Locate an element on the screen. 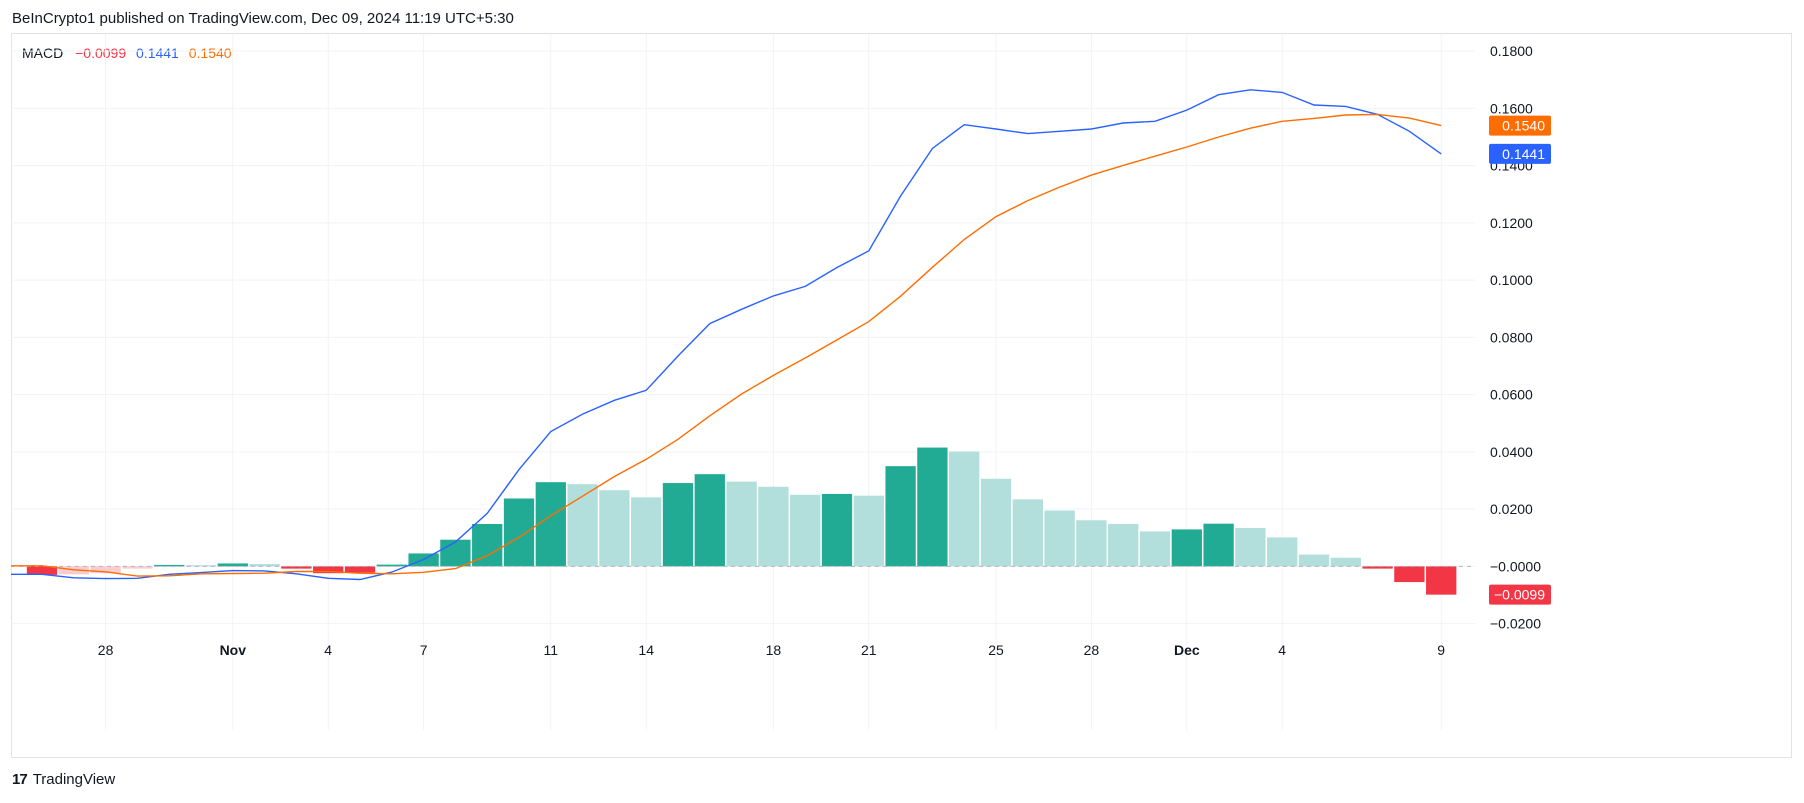 The width and height of the screenshot is (1804, 803). x-tick-label-11: 4 is located at coordinates (1282, 650).